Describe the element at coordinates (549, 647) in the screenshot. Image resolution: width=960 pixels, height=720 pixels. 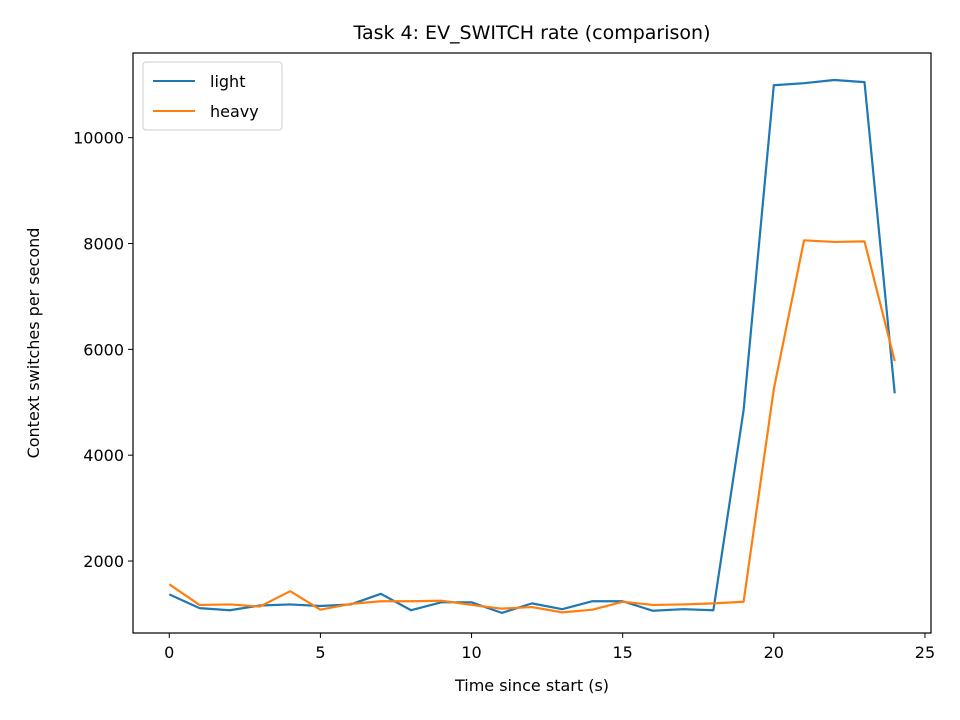
I see `x-axis-ticks: 0 5 10 15 20 25` at that location.